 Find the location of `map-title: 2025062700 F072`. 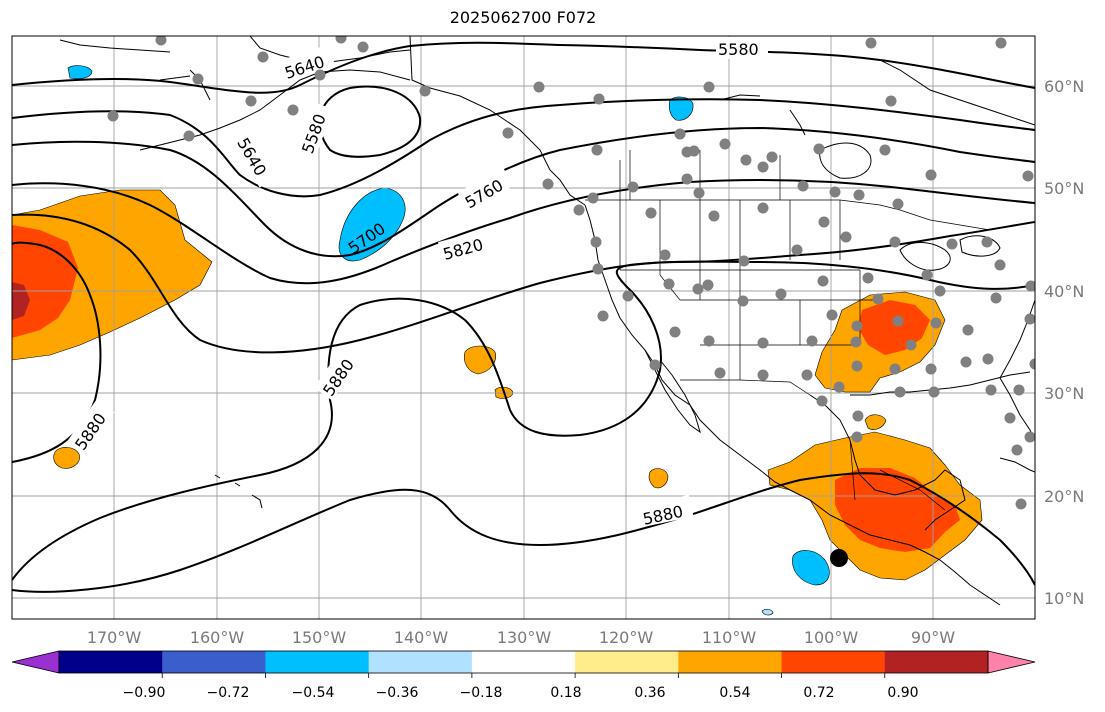

map-title: 2025062700 F072 is located at coordinates (523, 17).